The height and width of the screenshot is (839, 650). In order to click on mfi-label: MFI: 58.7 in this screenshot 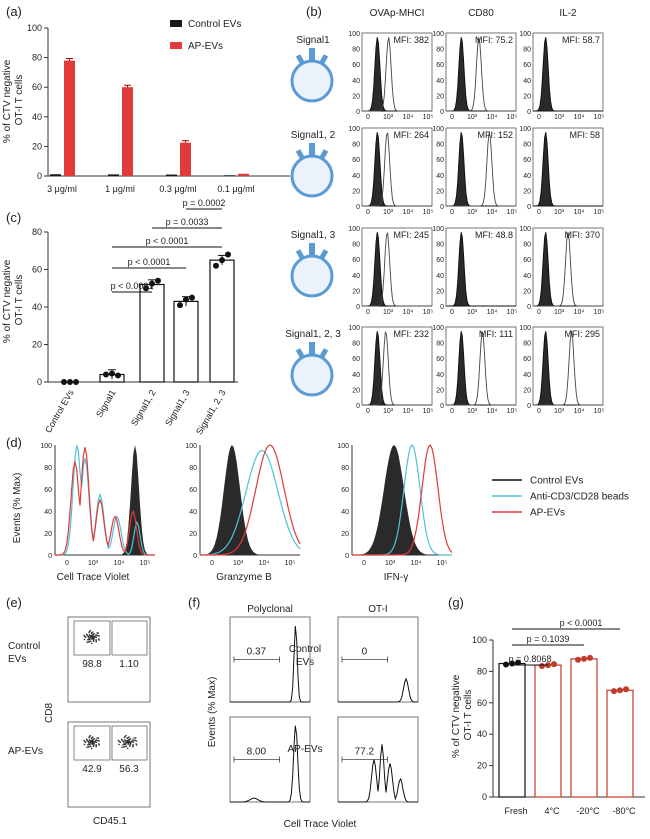, I will do `click(581, 40)`.